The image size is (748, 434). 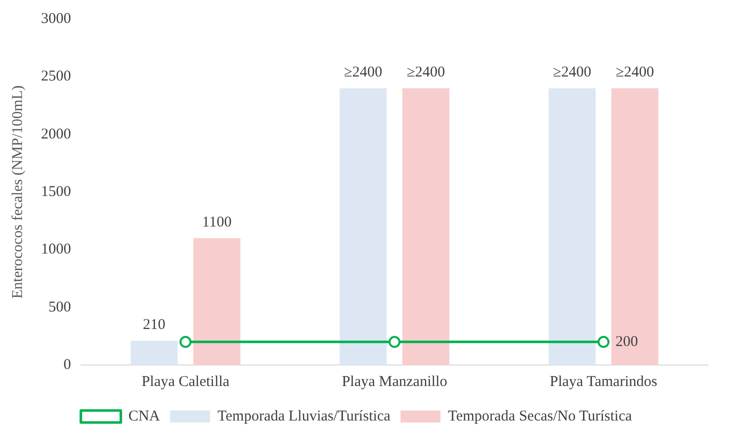 What do you see at coordinates (217, 222) in the screenshot?
I see `data-label: 1100` at bounding box center [217, 222].